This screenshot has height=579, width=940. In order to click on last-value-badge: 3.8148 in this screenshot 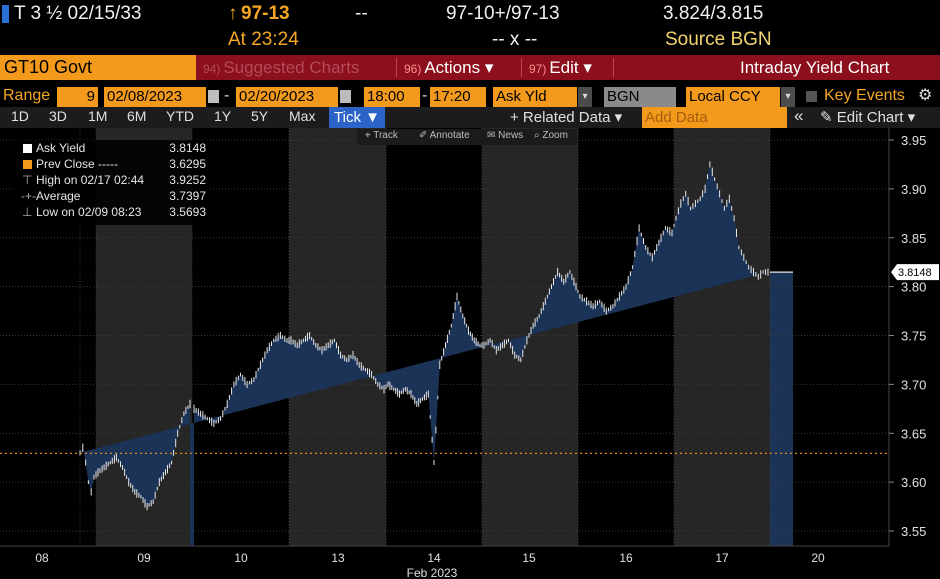, I will do `click(915, 272)`.